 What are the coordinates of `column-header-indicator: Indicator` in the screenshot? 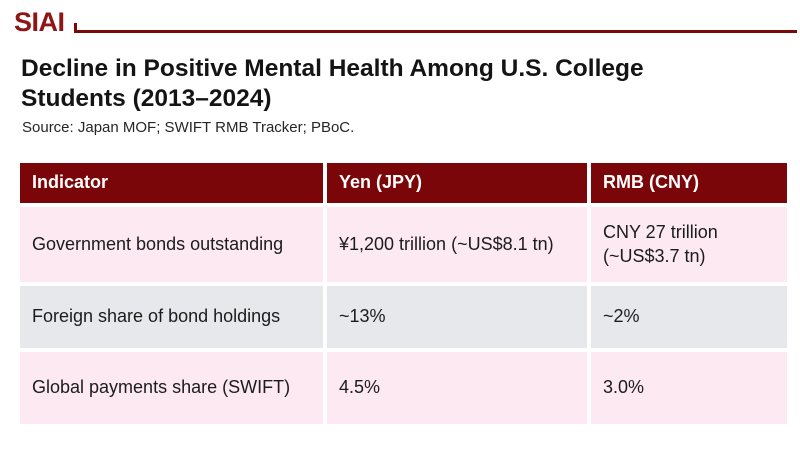 It's located at (171, 183).